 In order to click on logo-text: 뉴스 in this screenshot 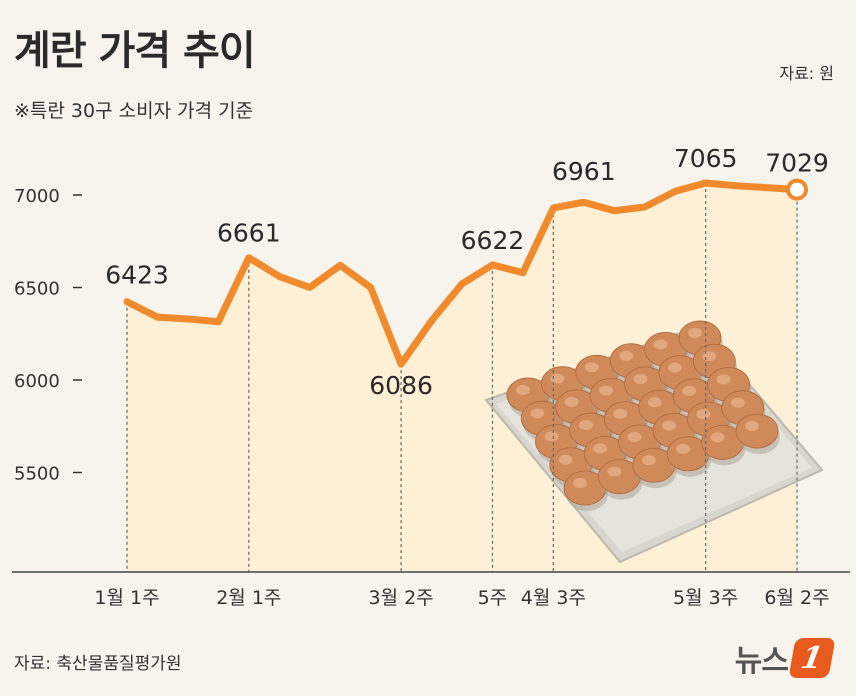, I will do `click(761, 661)`.